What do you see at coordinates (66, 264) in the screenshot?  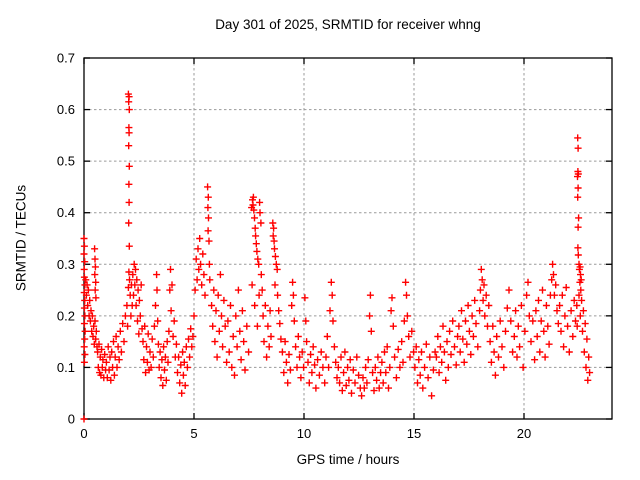 I see `y-tick-label: 0.3` at bounding box center [66, 264].